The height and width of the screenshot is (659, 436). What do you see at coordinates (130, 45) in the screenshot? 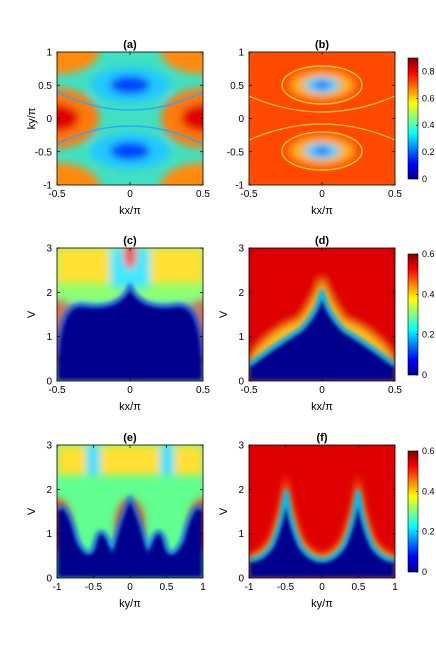
I see `chart-title-a: (a)` at bounding box center [130, 45].